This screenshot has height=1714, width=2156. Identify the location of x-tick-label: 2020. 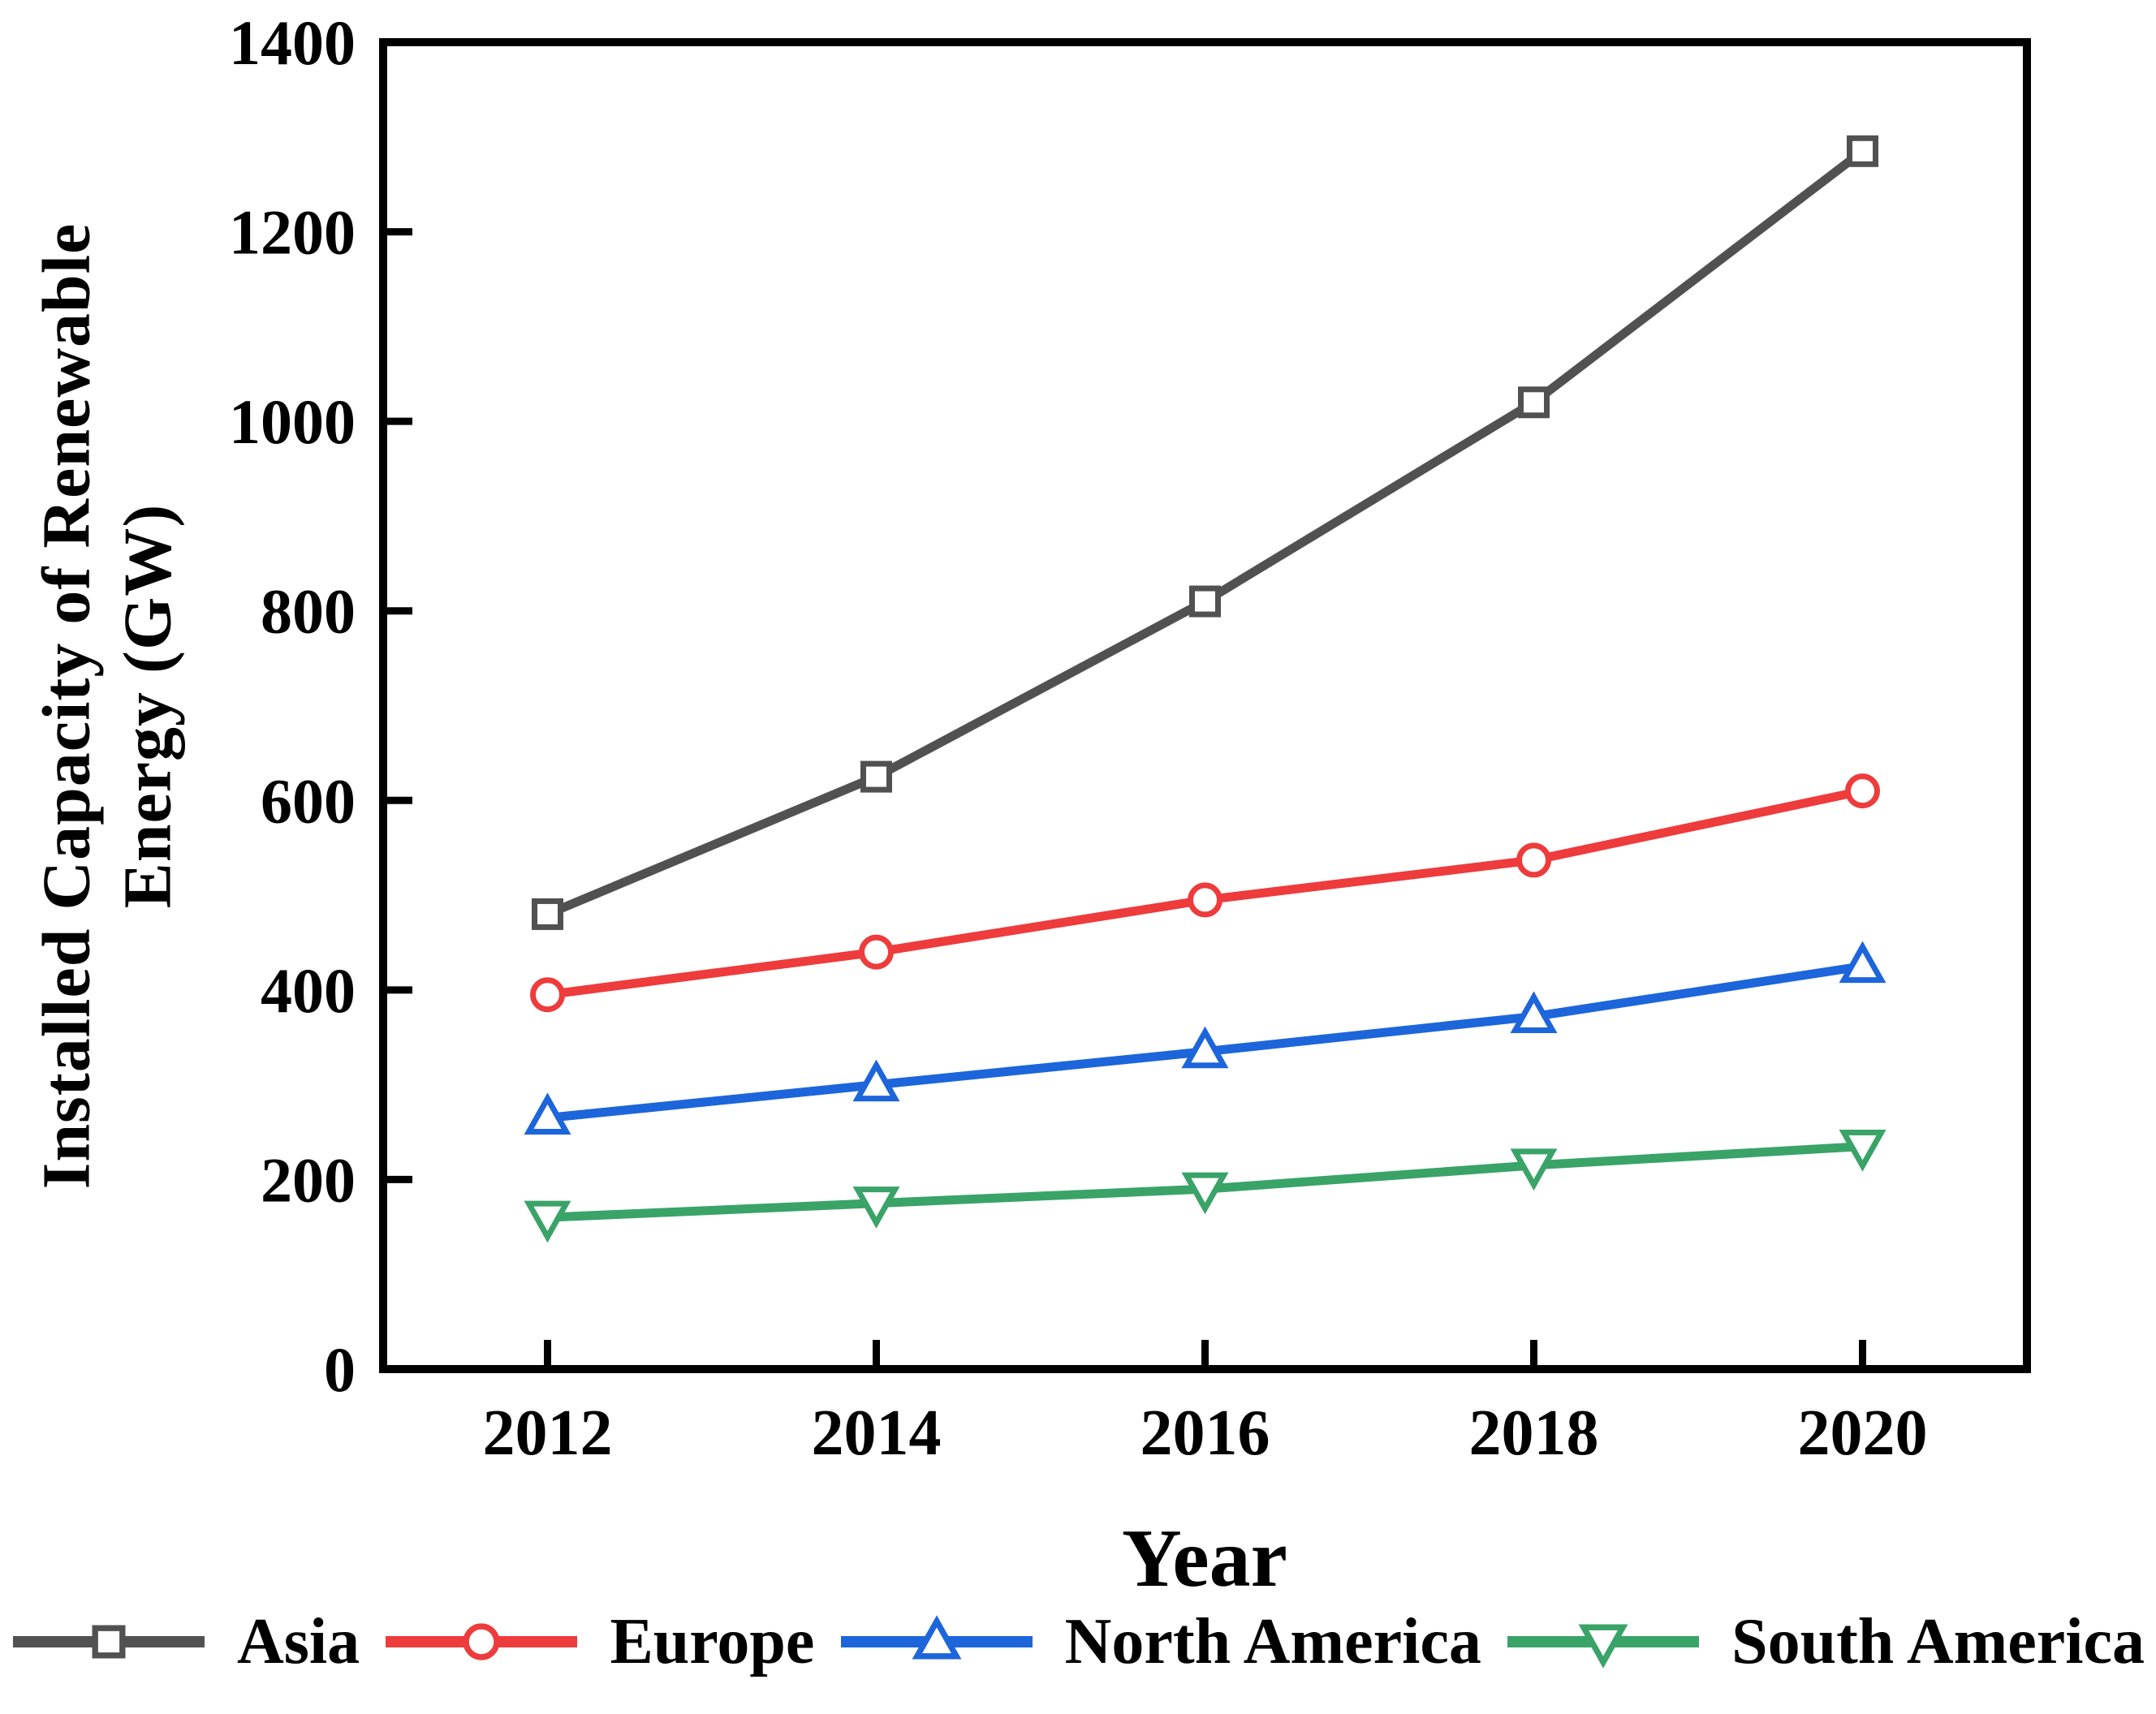
(1863, 1433).